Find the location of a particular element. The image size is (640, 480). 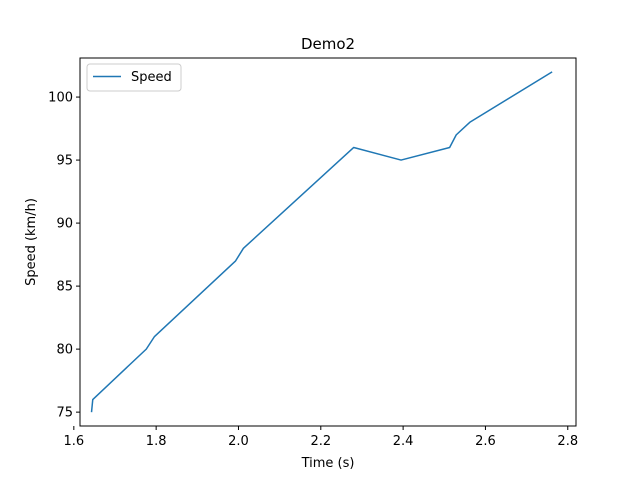

x-axis-label: Time (s) is located at coordinates (328, 463).